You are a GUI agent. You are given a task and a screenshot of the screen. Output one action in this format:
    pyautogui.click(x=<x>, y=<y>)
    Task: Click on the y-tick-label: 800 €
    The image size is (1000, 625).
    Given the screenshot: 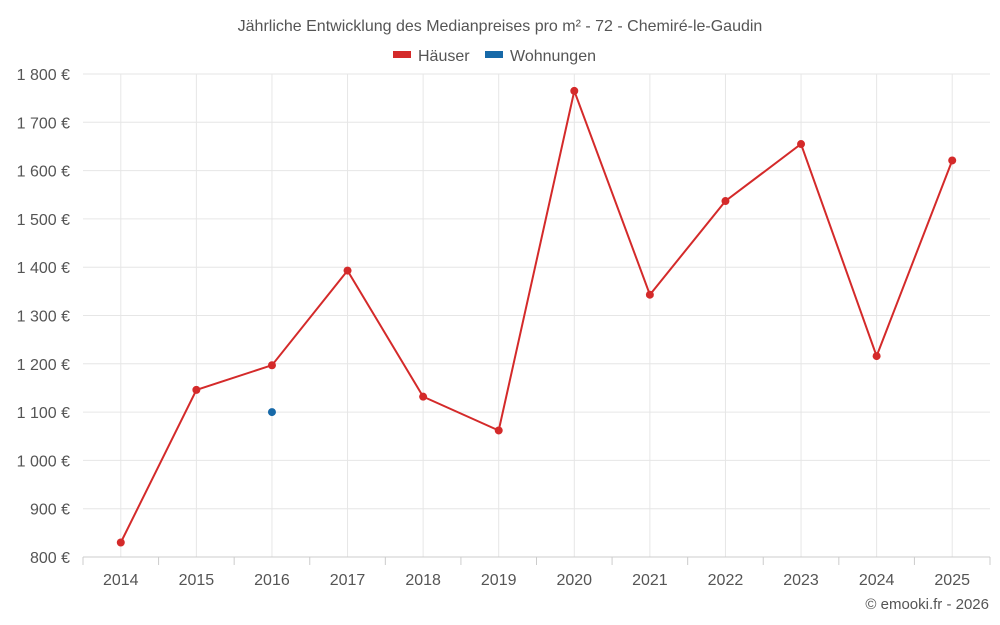 What is the action you would take?
    pyautogui.click(x=50, y=558)
    